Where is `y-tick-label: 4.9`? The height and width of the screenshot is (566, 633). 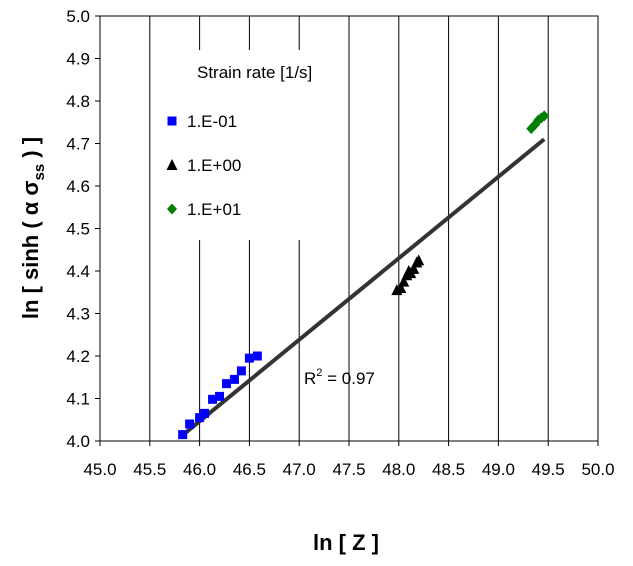
y-tick-label: 4.9 is located at coordinates (78, 59).